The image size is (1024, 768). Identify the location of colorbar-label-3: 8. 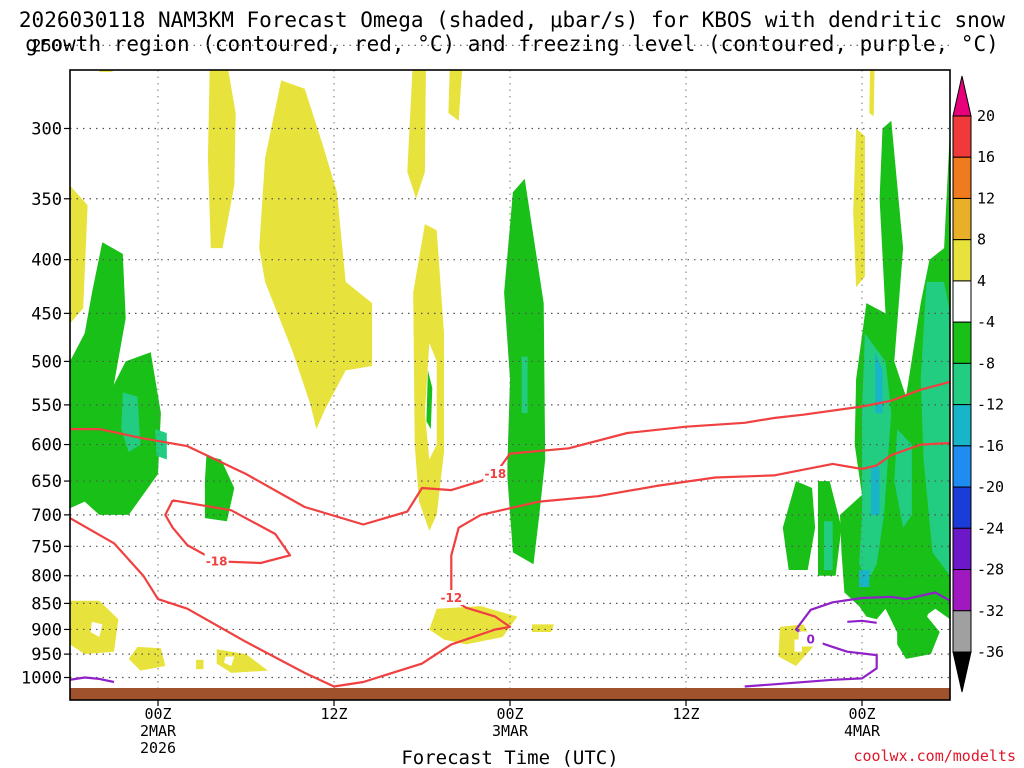
(981, 240).